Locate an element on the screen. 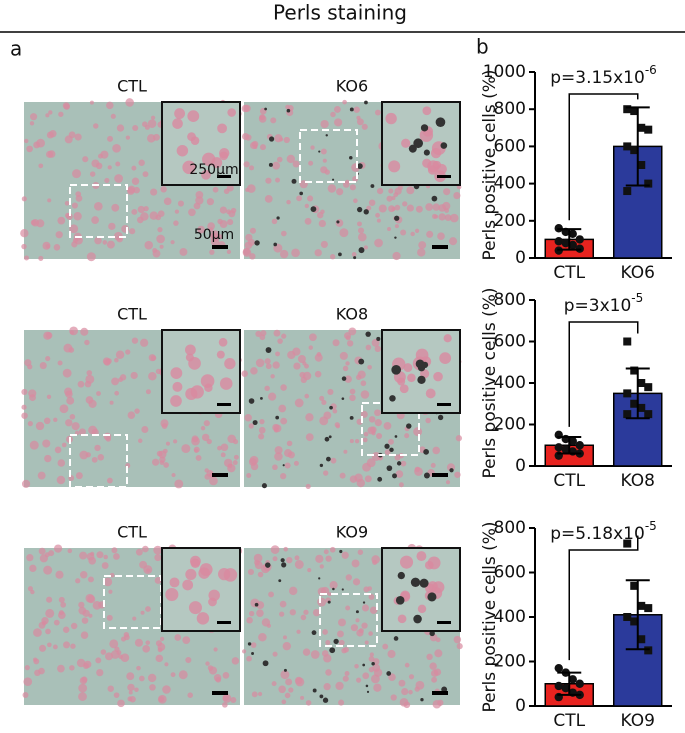  y-tick-label: 800 is located at coordinates (510, 109).